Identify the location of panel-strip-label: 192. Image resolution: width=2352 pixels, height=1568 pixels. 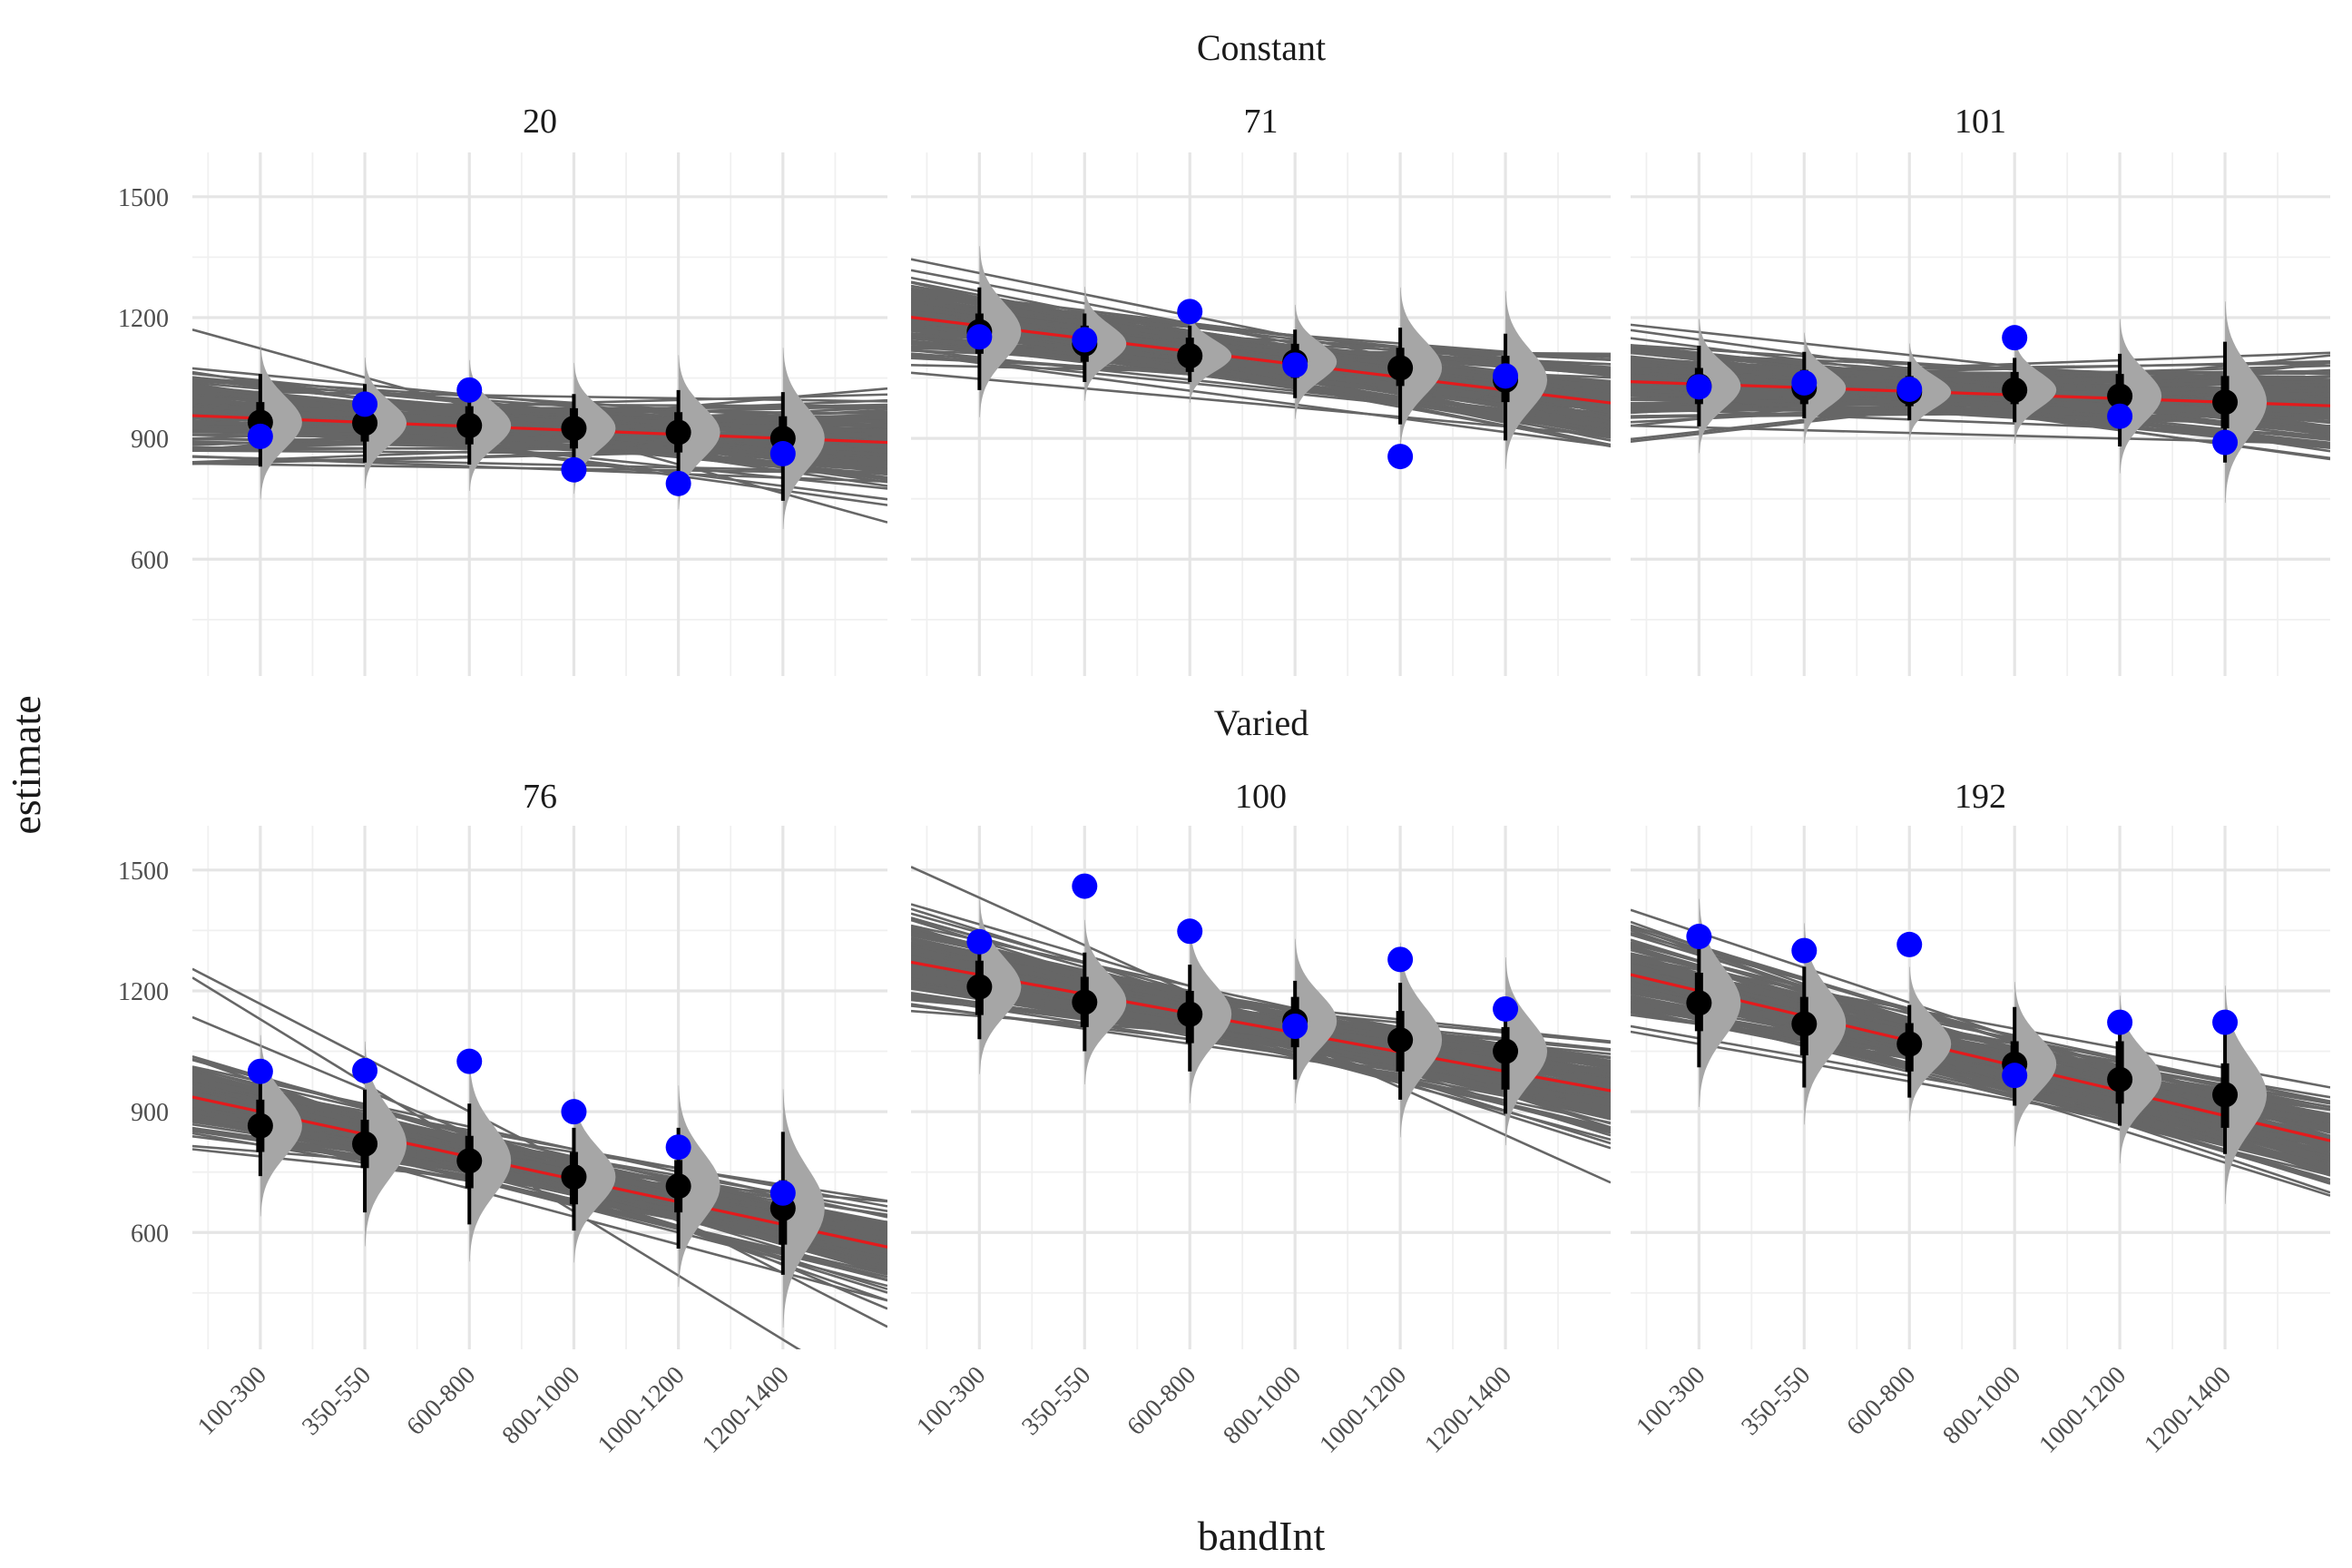
(1980, 797).